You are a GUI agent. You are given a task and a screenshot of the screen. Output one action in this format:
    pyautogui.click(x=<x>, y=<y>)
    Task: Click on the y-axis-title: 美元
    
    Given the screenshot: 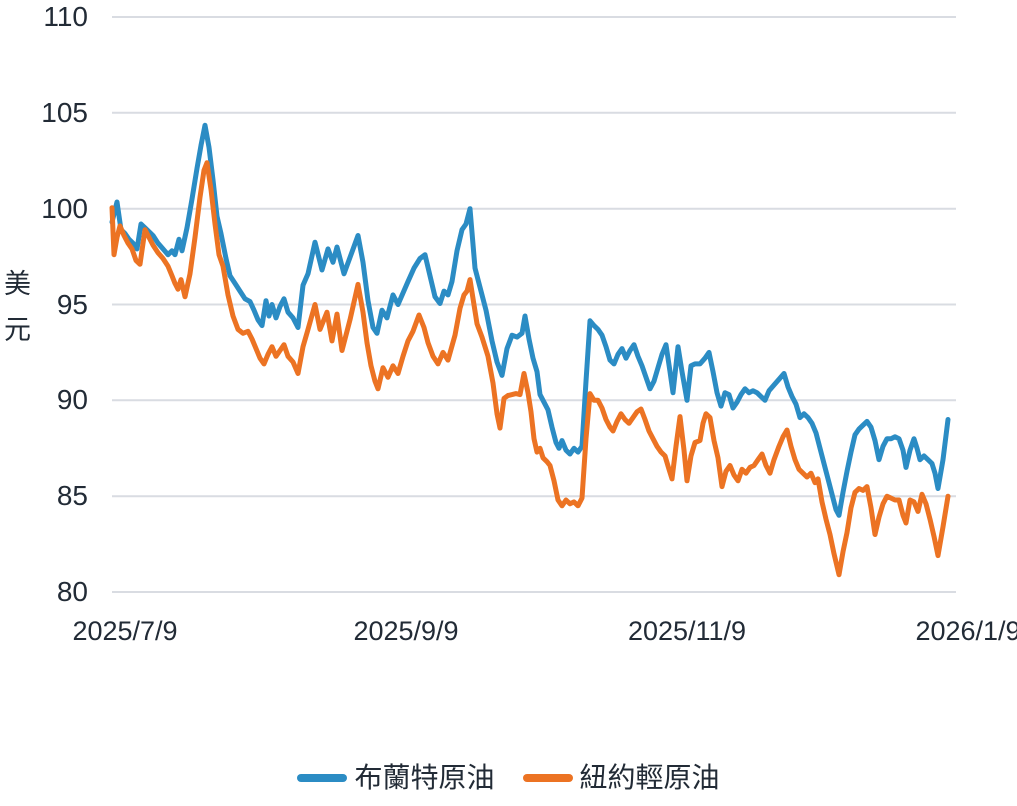 What is the action you would take?
    pyautogui.click(x=17, y=307)
    